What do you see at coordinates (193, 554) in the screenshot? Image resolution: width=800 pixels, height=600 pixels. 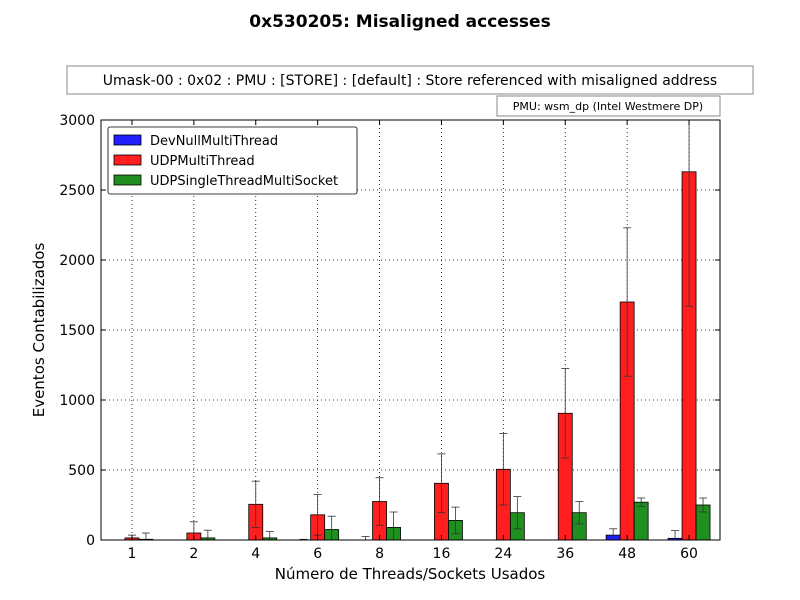 I see `x-tick-label-1: 2` at bounding box center [193, 554].